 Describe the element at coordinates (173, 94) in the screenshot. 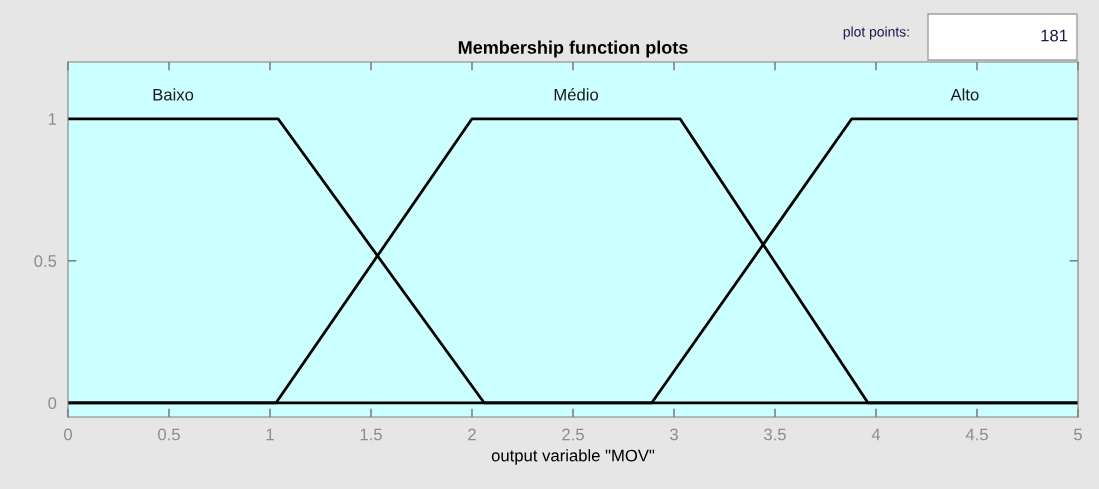

I see `series-label: Baixo` at that location.